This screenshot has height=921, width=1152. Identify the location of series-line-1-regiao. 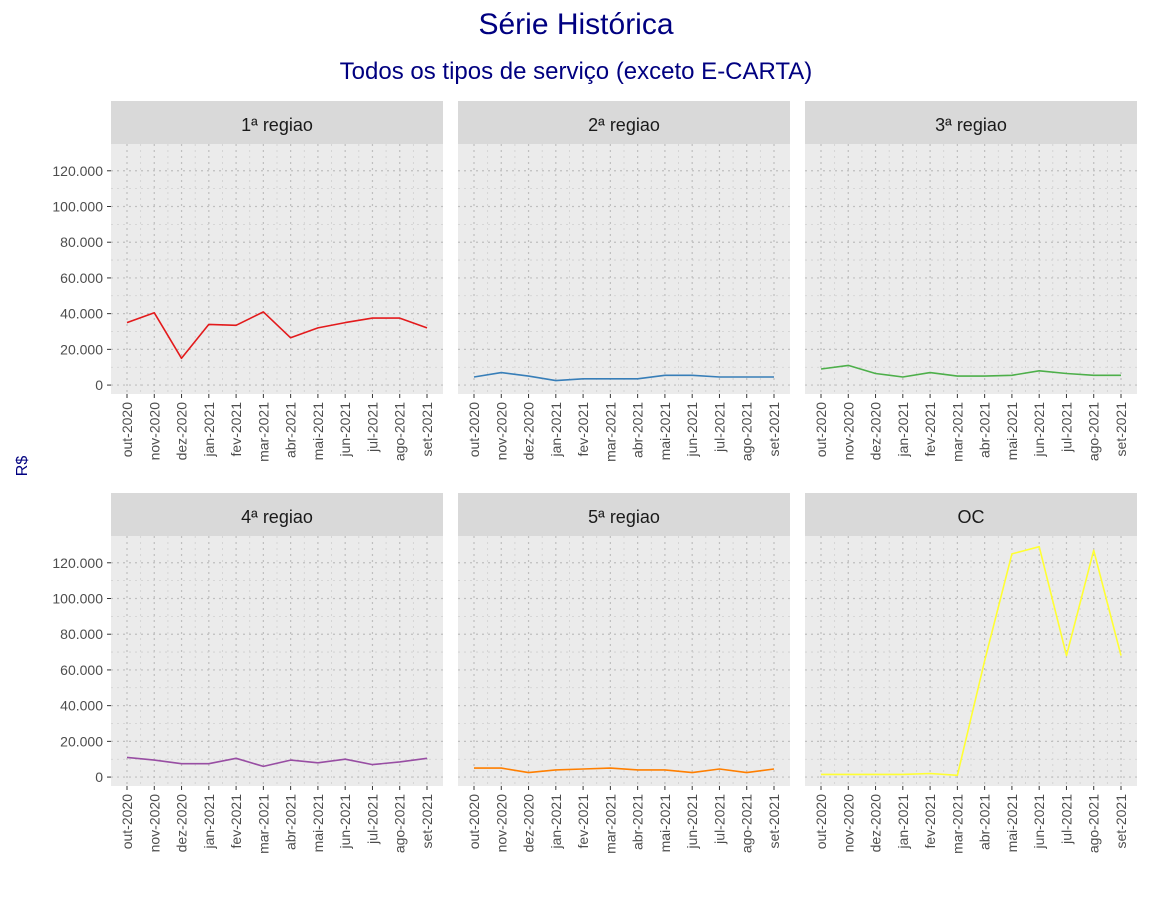
(277, 335).